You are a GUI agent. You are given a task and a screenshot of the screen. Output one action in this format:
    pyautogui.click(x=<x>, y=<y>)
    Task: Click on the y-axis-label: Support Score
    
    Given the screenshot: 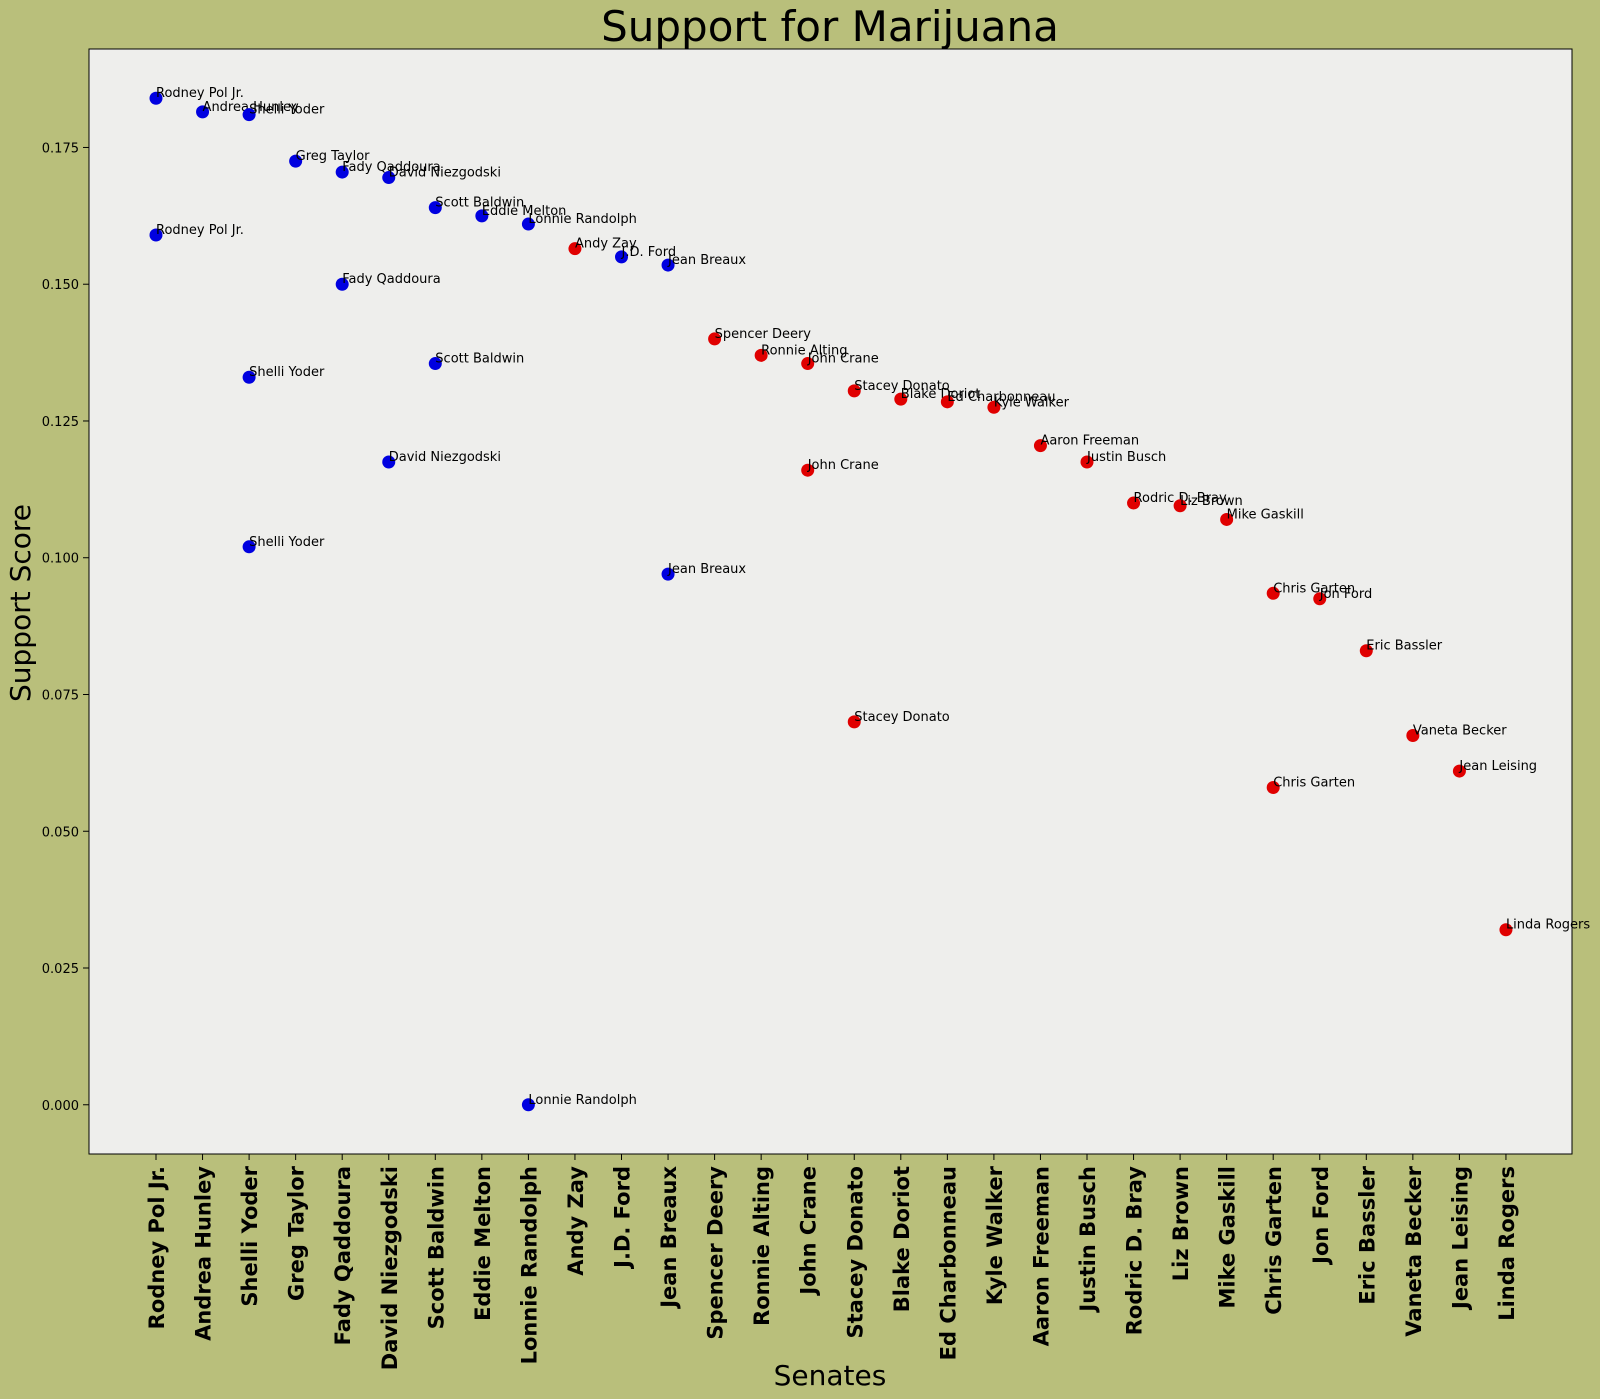 What is the action you would take?
    pyautogui.click(x=20, y=603)
    